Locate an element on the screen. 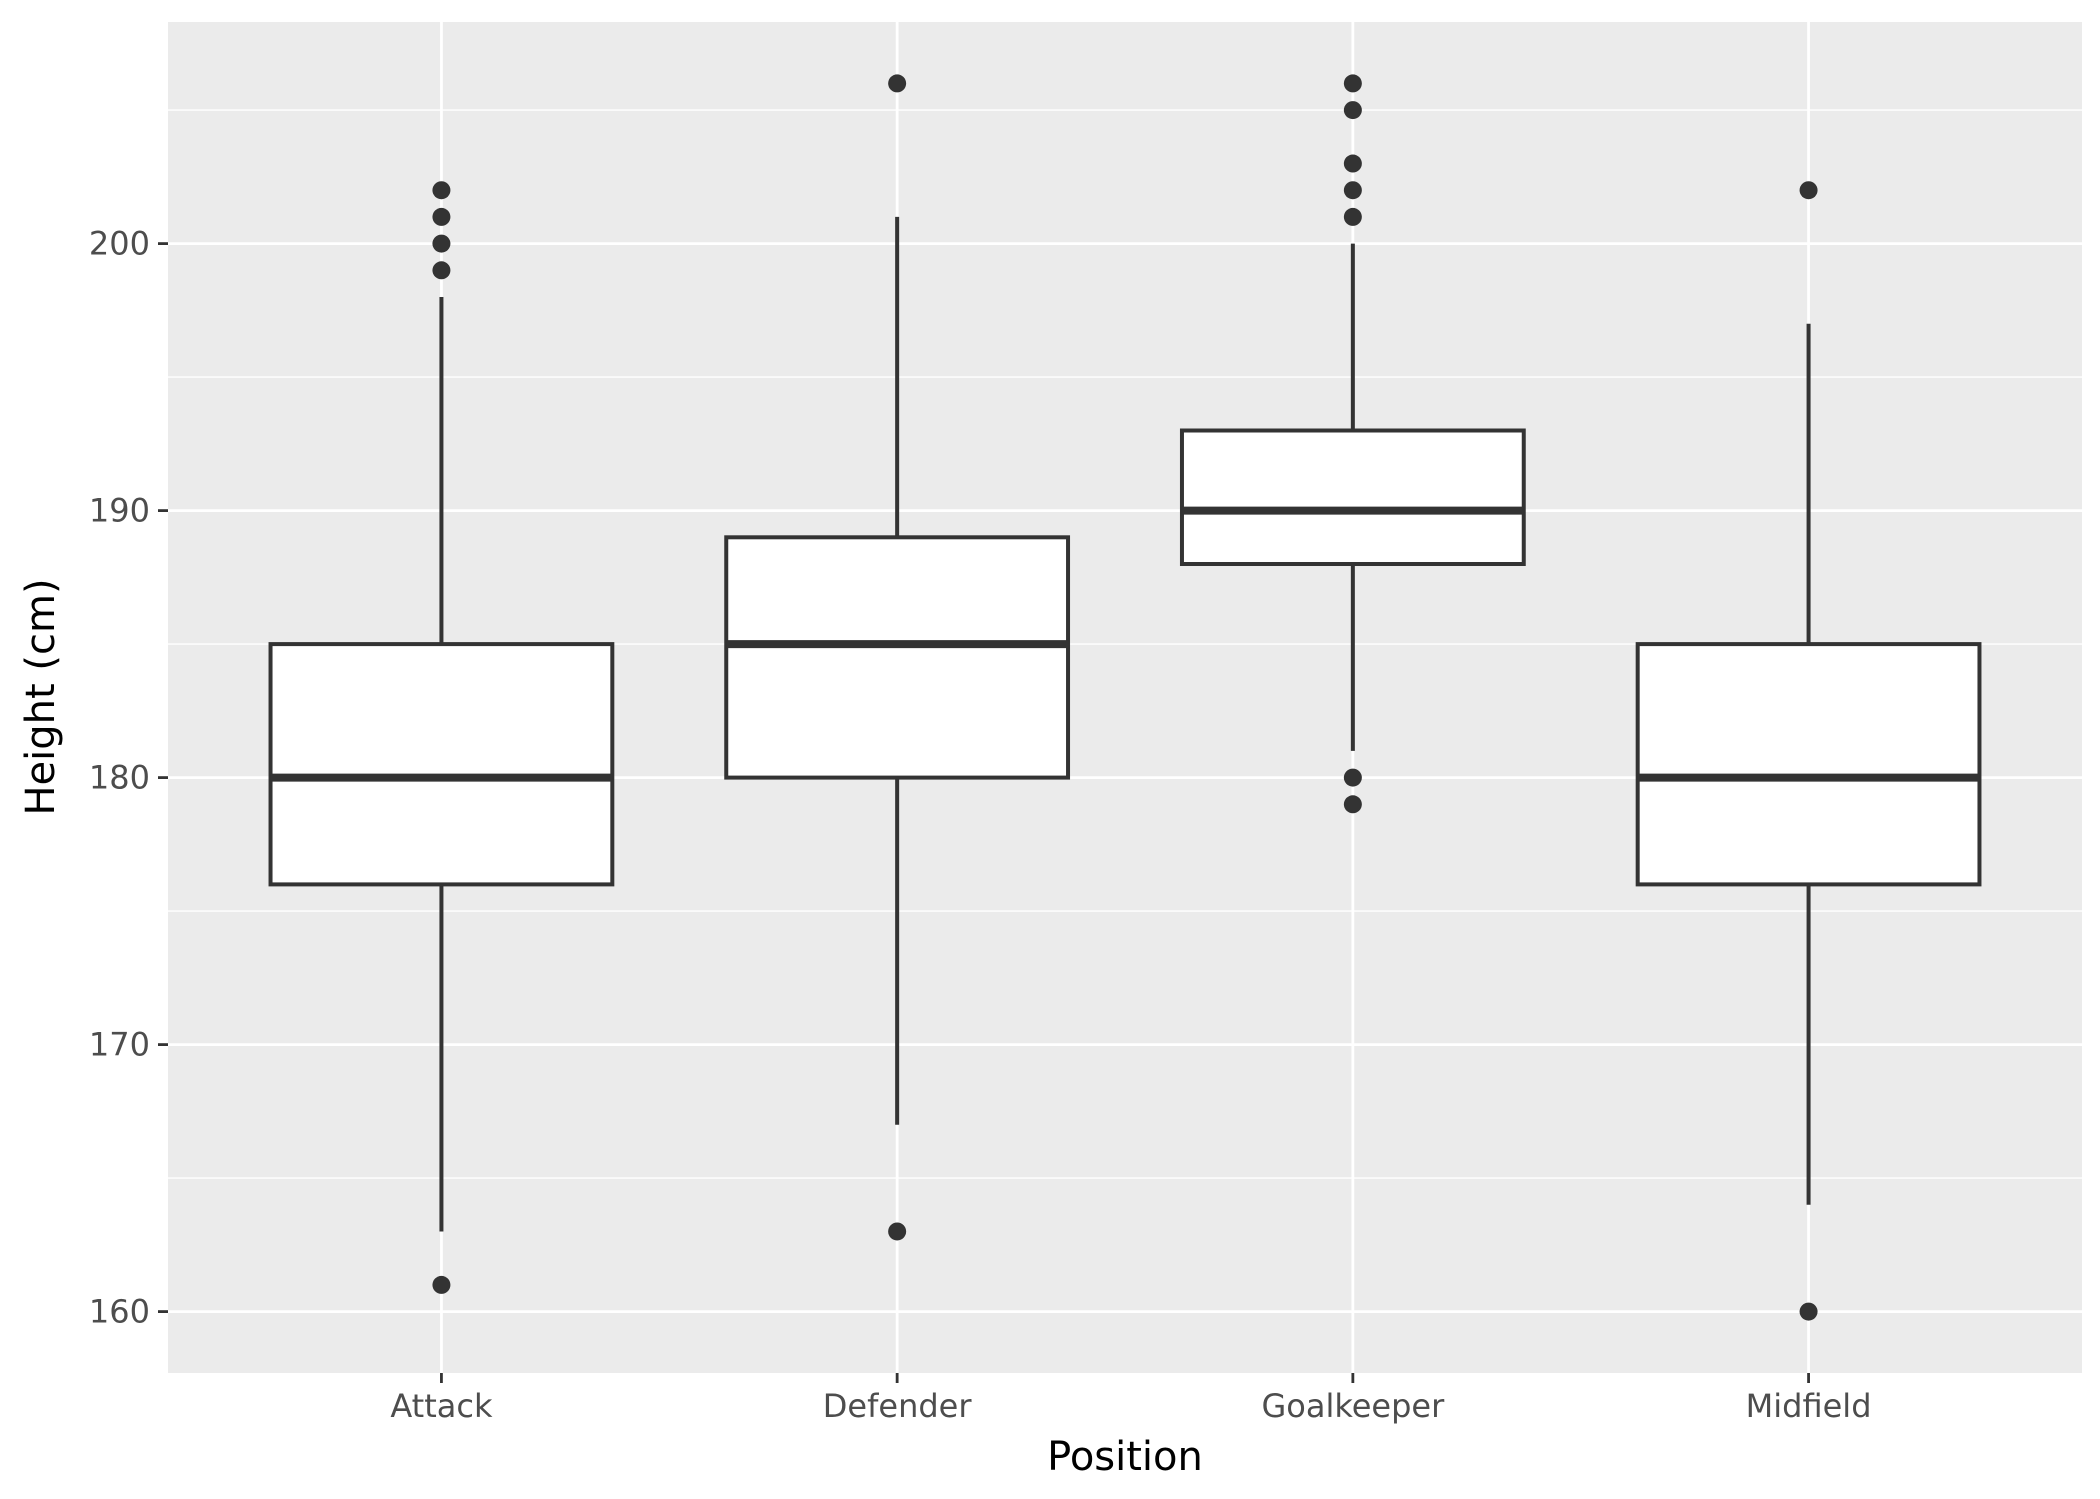 The width and height of the screenshot is (2100, 1499). x-tick-label-attack: Attack is located at coordinates (441, 1406).